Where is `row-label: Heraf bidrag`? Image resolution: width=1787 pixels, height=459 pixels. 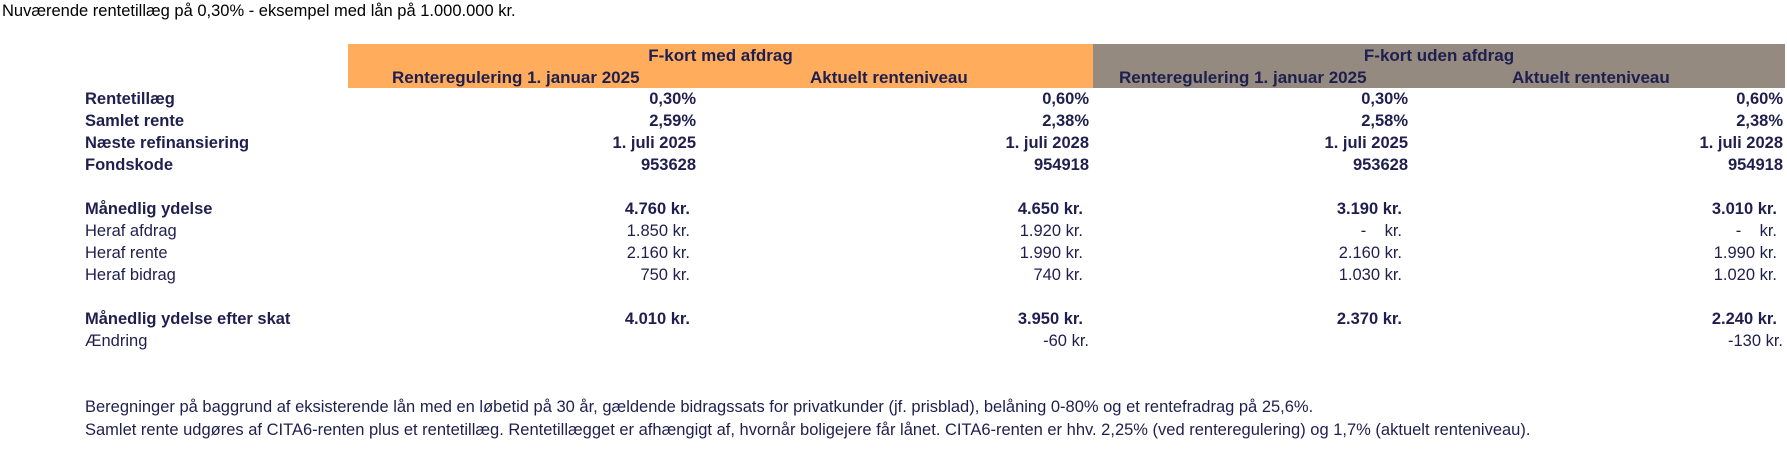
row-label: Heraf bidrag is located at coordinates (130, 275).